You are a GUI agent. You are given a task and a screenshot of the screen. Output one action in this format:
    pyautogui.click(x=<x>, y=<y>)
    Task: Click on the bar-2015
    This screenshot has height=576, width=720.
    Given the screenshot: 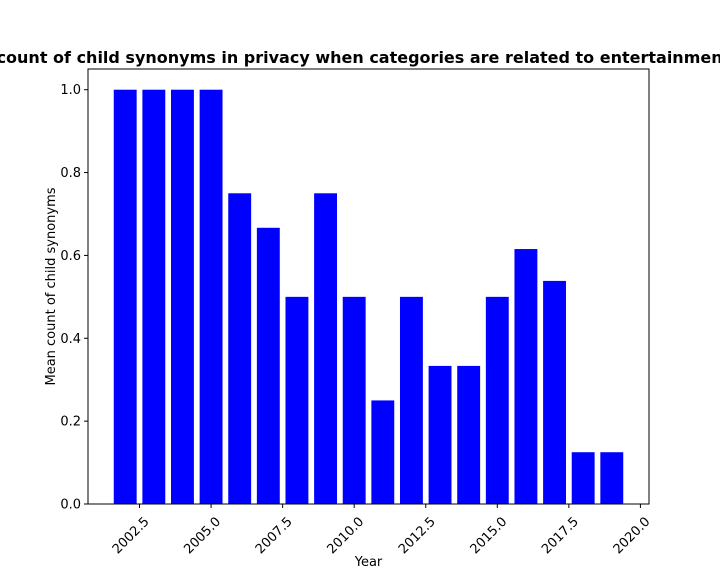 What is the action you would take?
    pyautogui.click(x=497, y=400)
    